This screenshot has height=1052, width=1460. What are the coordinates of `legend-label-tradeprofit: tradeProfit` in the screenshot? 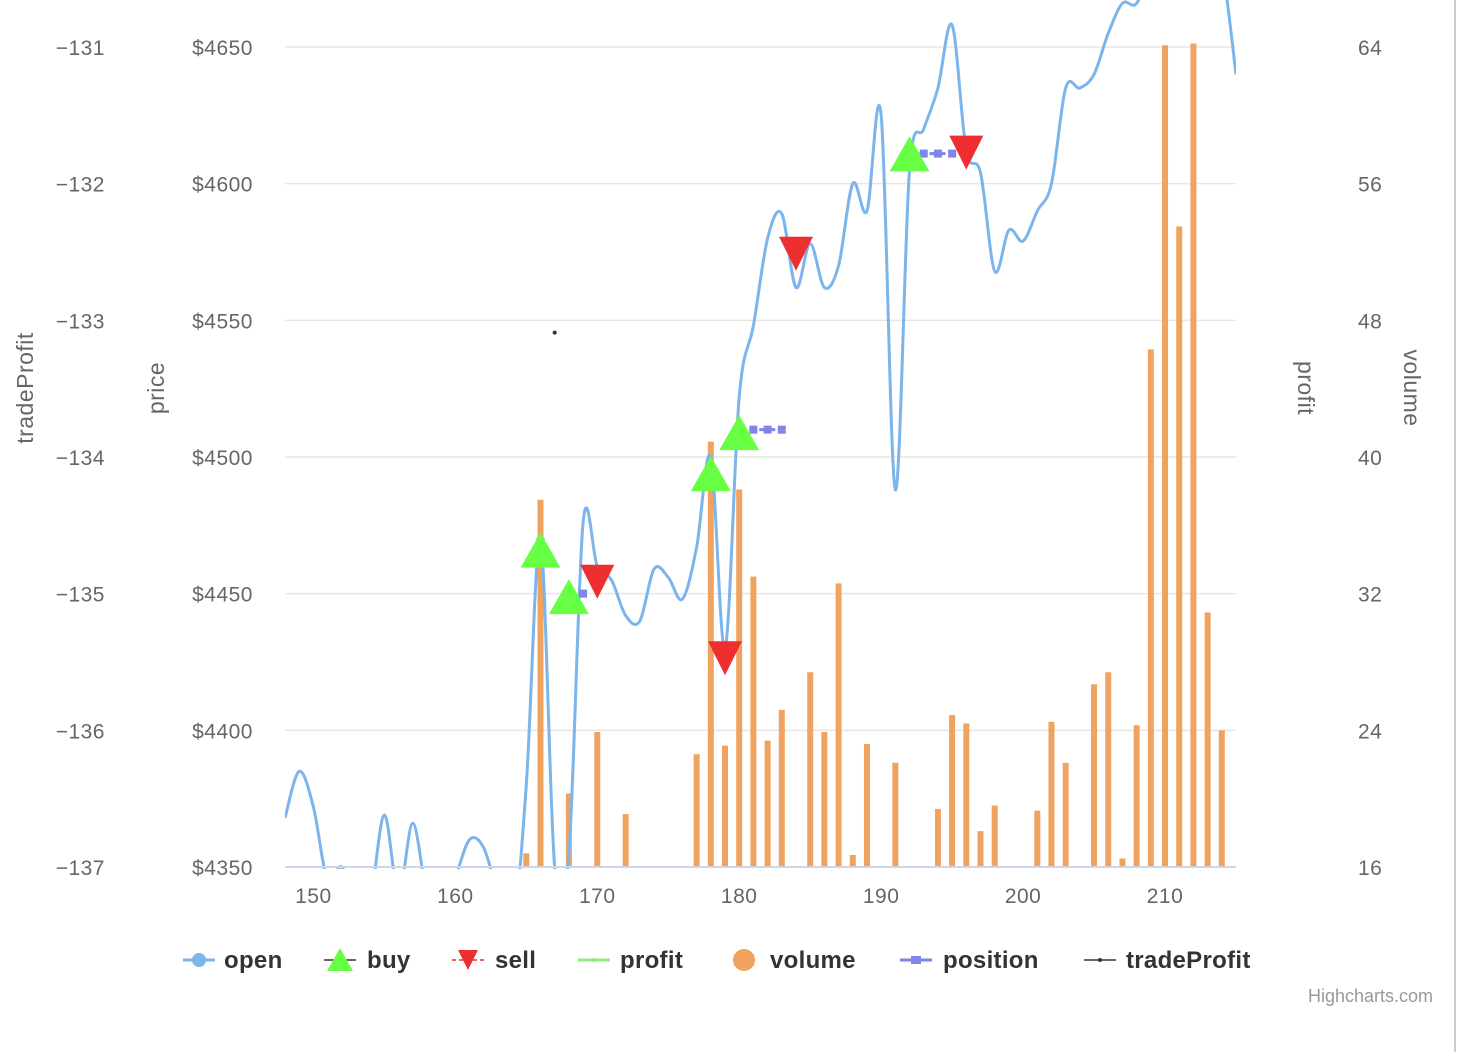 It's located at (1188, 960).